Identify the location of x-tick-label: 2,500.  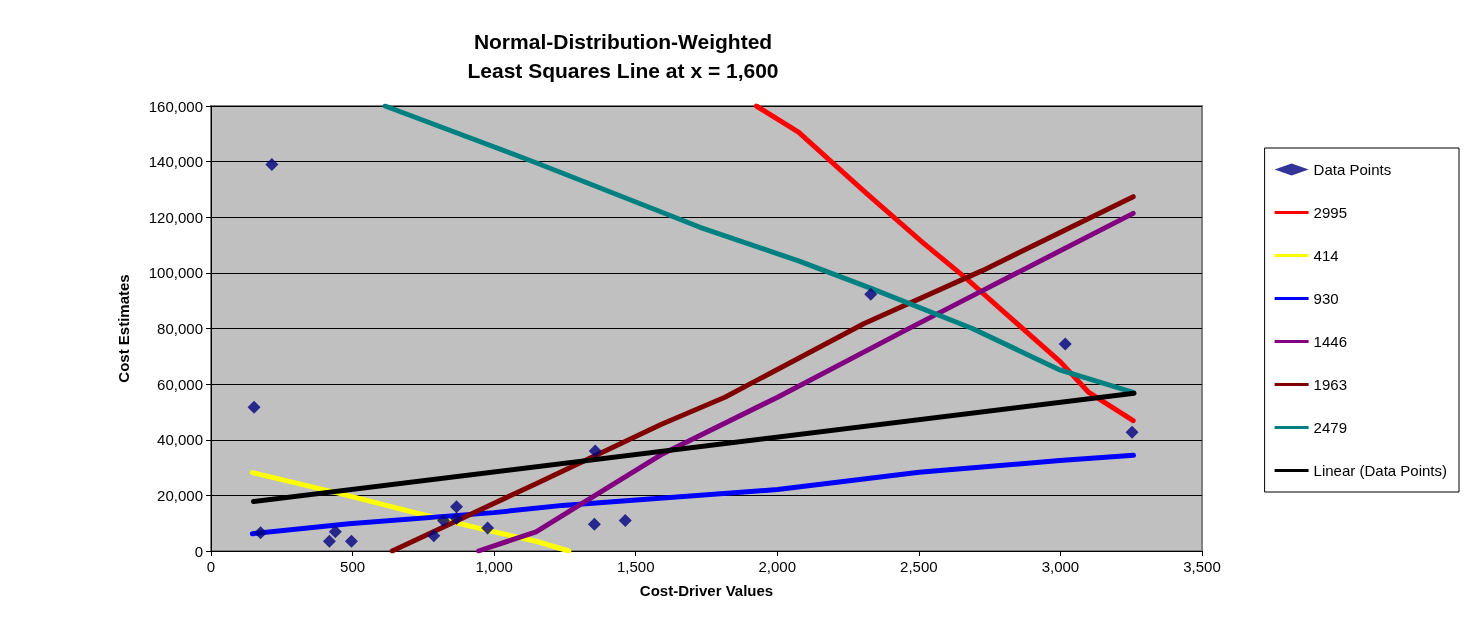
(919, 566).